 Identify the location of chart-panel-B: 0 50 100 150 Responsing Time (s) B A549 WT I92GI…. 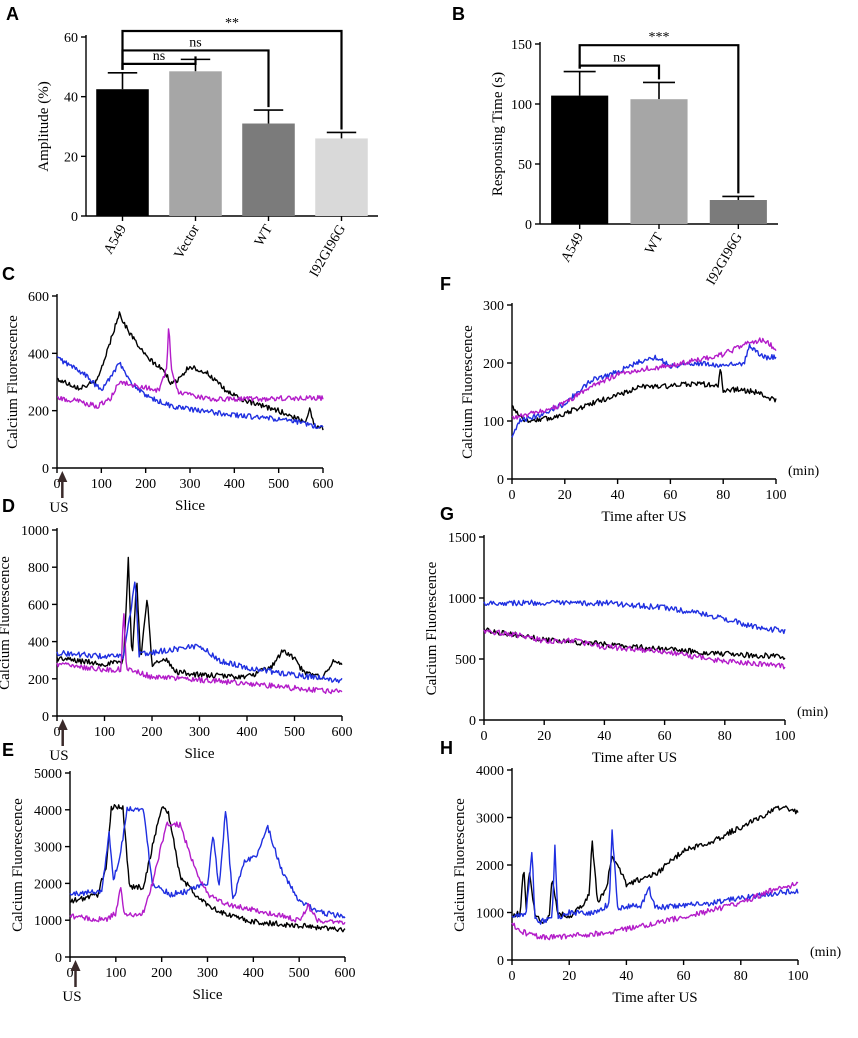
(615, 146).